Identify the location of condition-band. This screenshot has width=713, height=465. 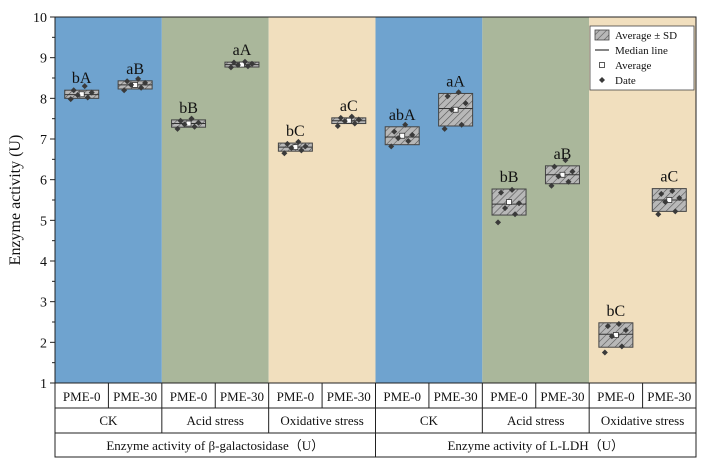
(108, 200).